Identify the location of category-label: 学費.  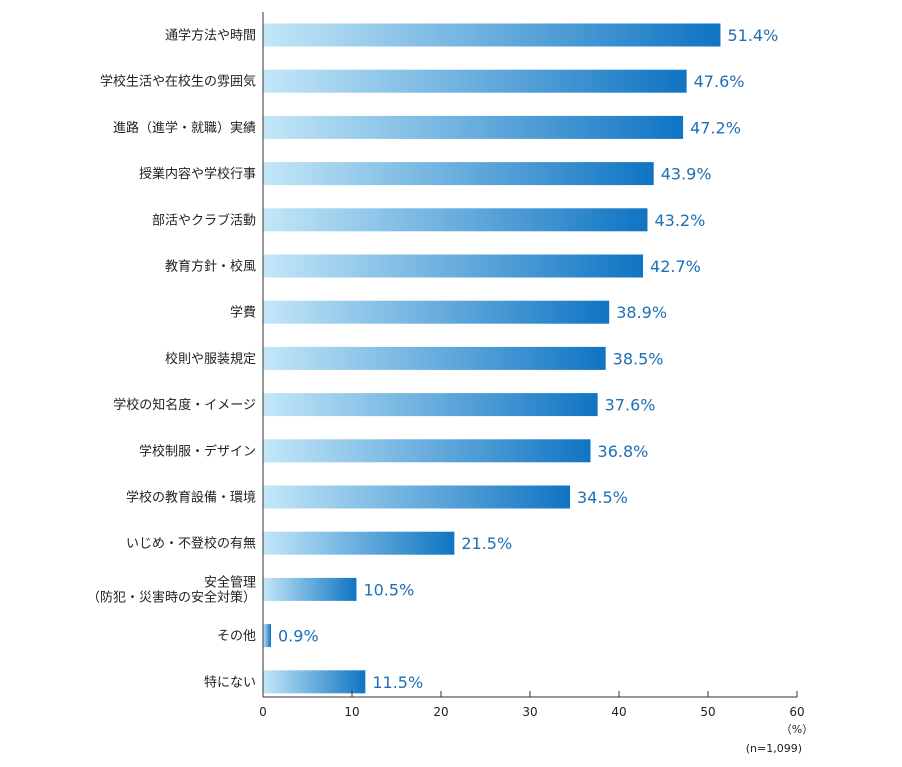
(243, 313).